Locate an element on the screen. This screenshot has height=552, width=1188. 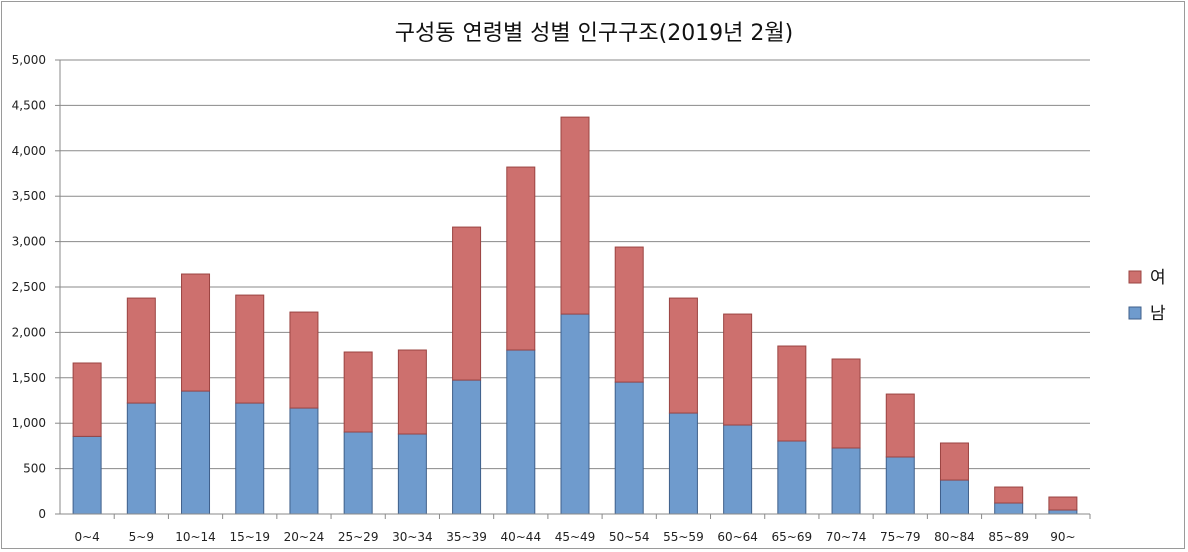
x-tick-label: 80~84 is located at coordinates (954, 537).